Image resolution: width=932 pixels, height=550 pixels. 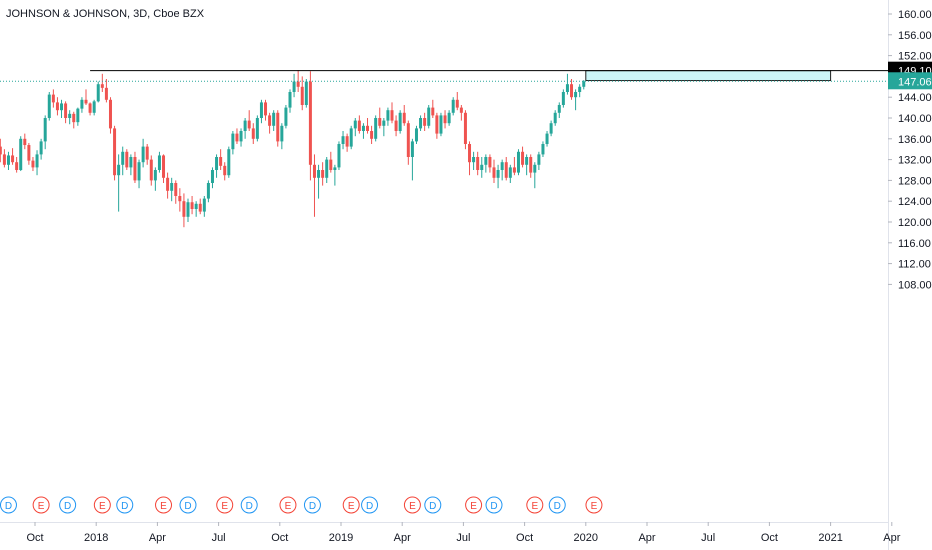 What do you see at coordinates (915, 140) in the screenshot?
I see `y-tick-label: 136.00` at bounding box center [915, 140].